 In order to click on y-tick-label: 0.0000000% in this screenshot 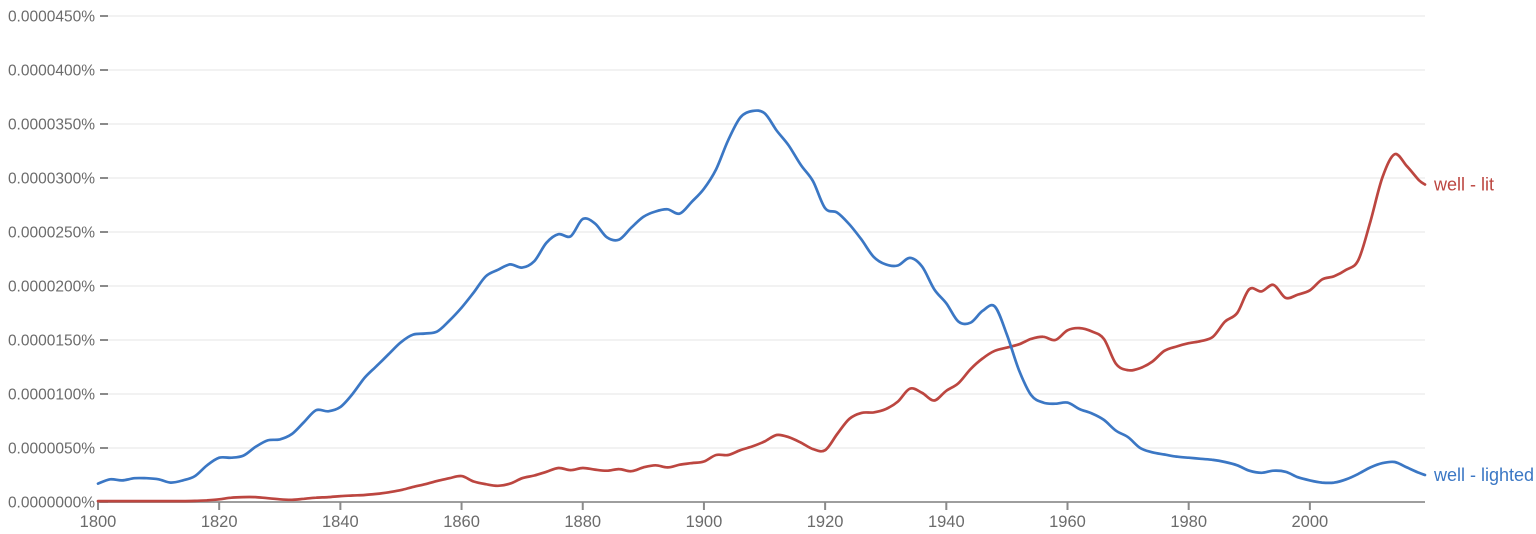, I will do `click(51, 503)`.